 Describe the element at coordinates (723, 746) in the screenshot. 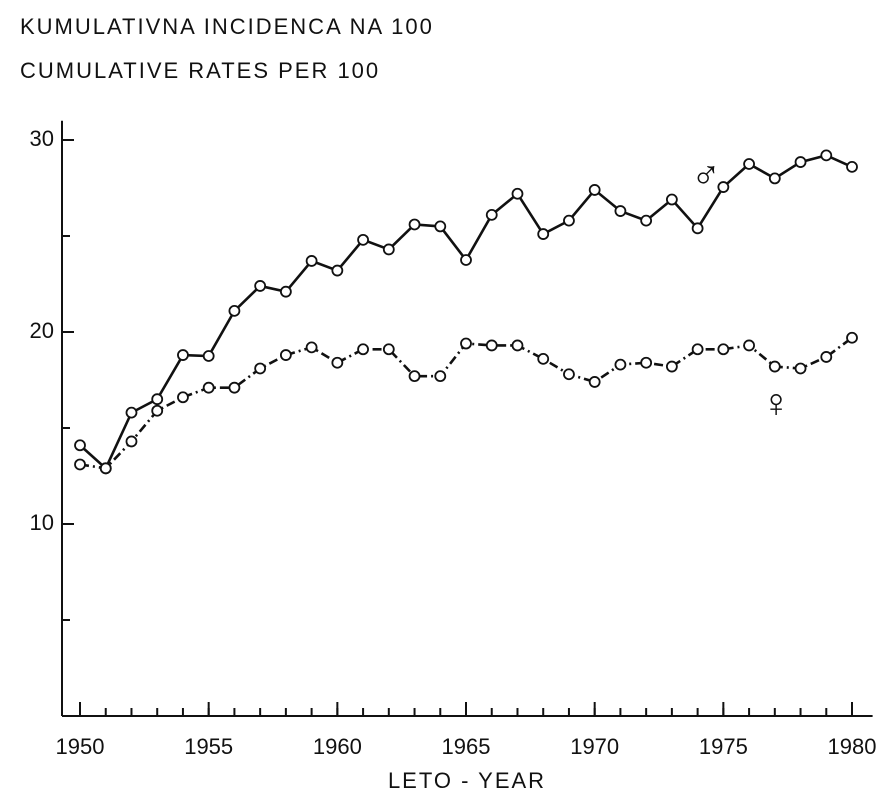

I see `x-tick-label: 1975` at that location.